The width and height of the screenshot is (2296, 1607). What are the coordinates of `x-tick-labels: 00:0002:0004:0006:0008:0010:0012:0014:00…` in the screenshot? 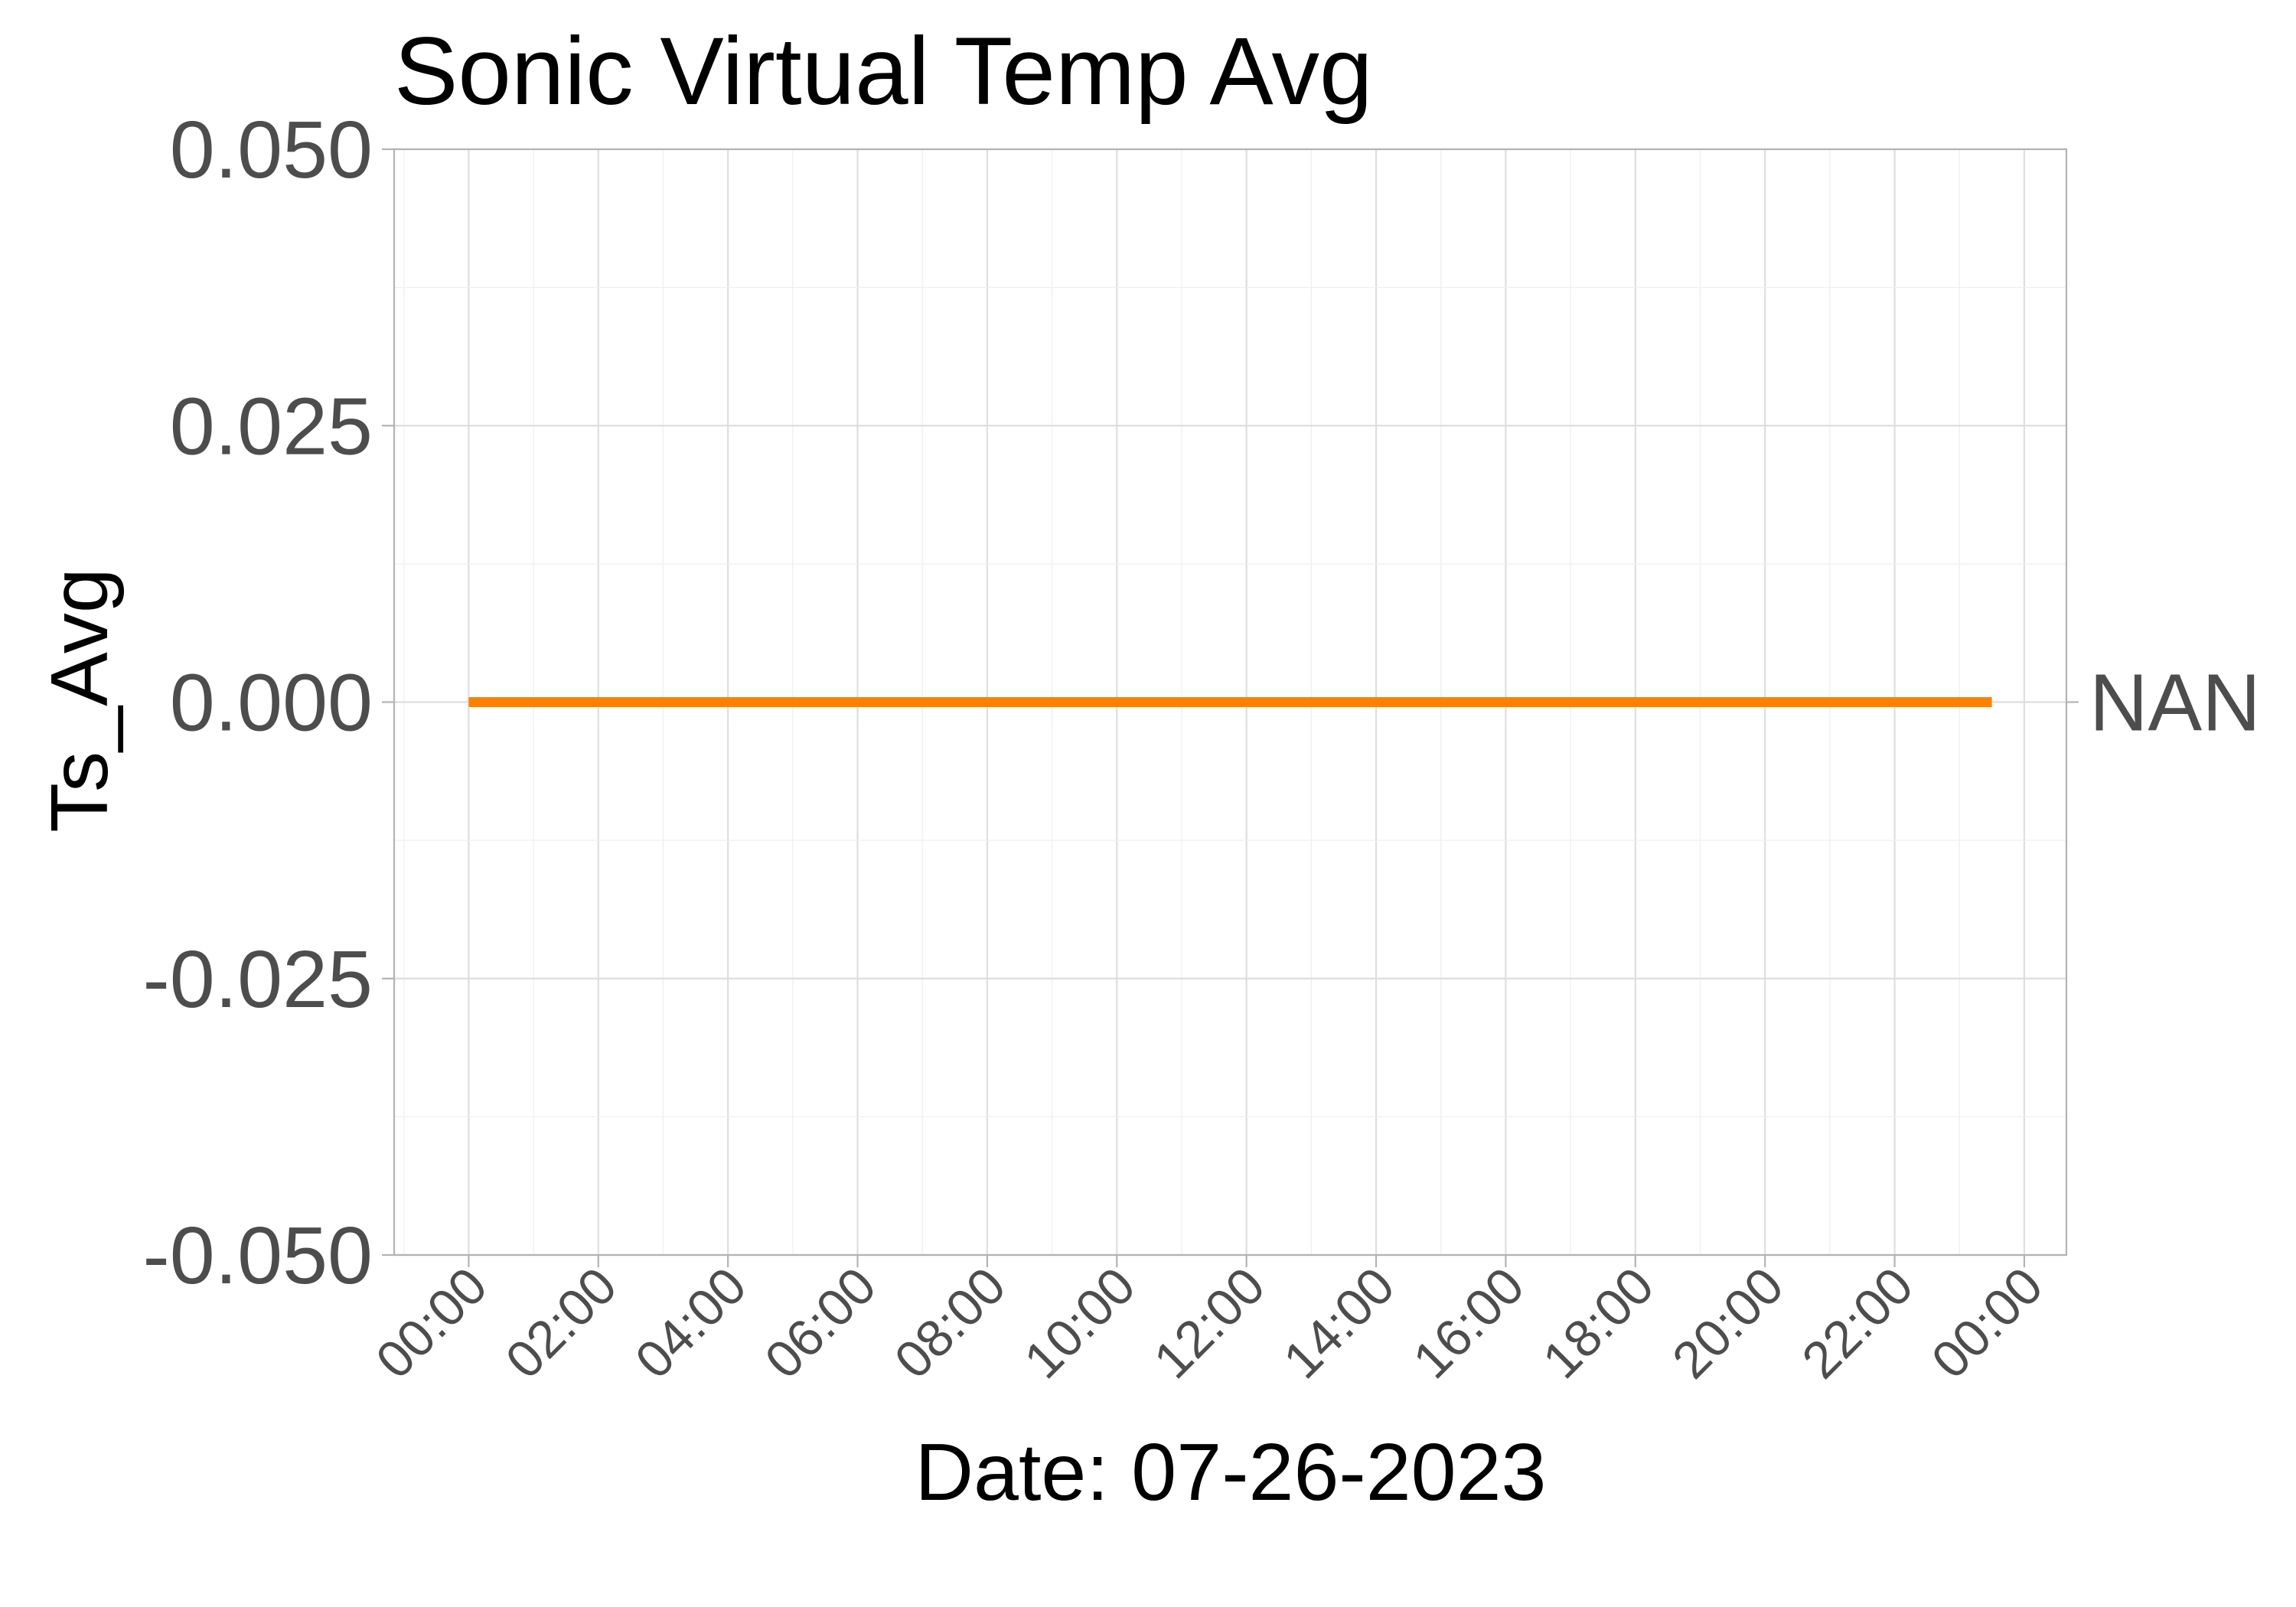 It's located at (1209, 1323).